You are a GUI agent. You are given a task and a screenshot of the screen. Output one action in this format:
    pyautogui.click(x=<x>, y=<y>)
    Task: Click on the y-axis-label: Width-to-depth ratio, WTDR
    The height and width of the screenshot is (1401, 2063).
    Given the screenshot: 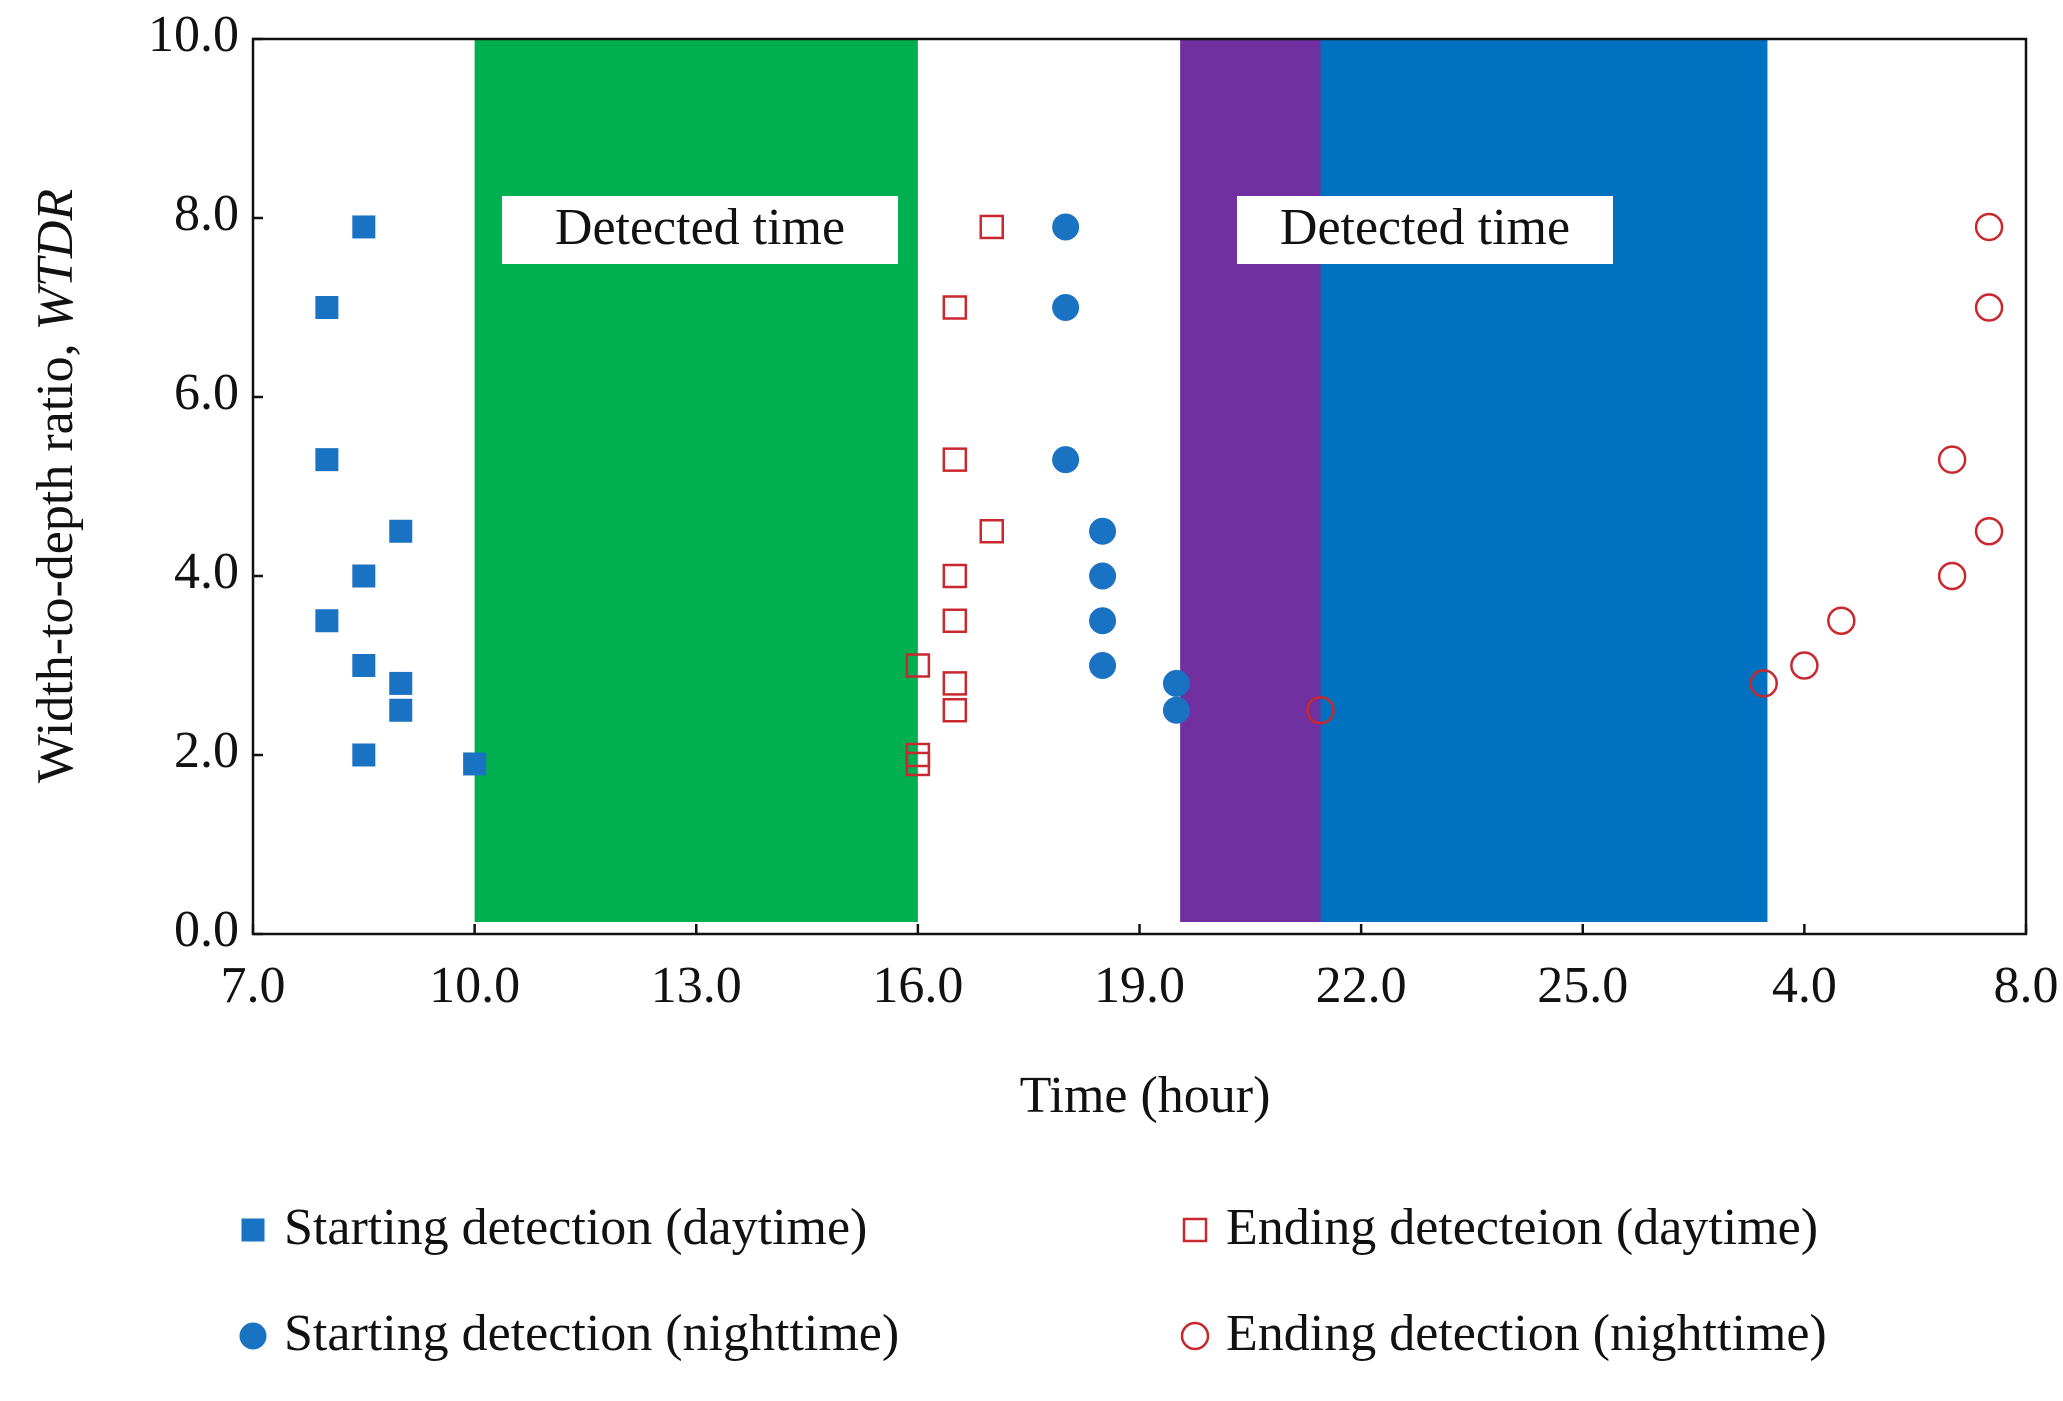 What is the action you would take?
    pyautogui.click(x=55, y=486)
    